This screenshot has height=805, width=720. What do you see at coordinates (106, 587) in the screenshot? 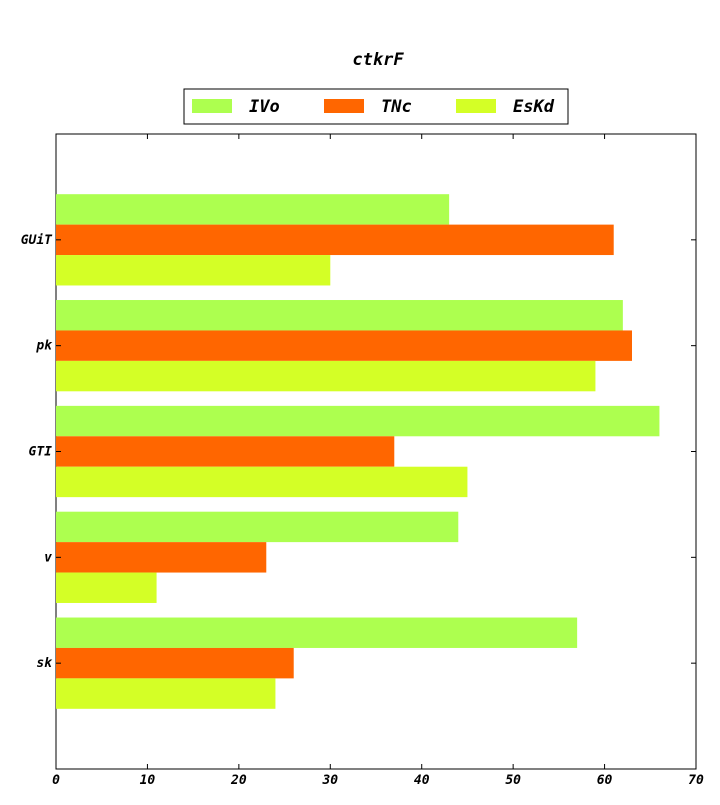
I see `bar-EsKd-v` at bounding box center [106, 587].